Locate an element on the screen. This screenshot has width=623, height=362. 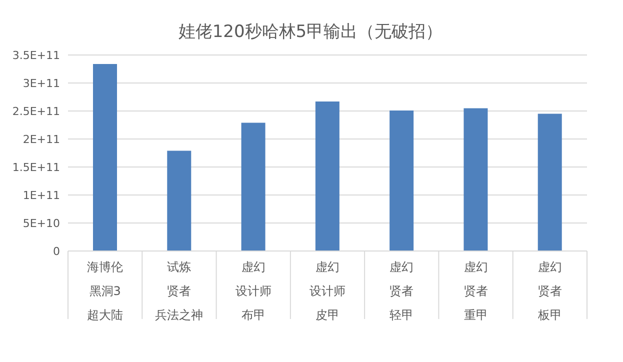
y-tick-label: 5E+10 is located at coordinates (41, 223).